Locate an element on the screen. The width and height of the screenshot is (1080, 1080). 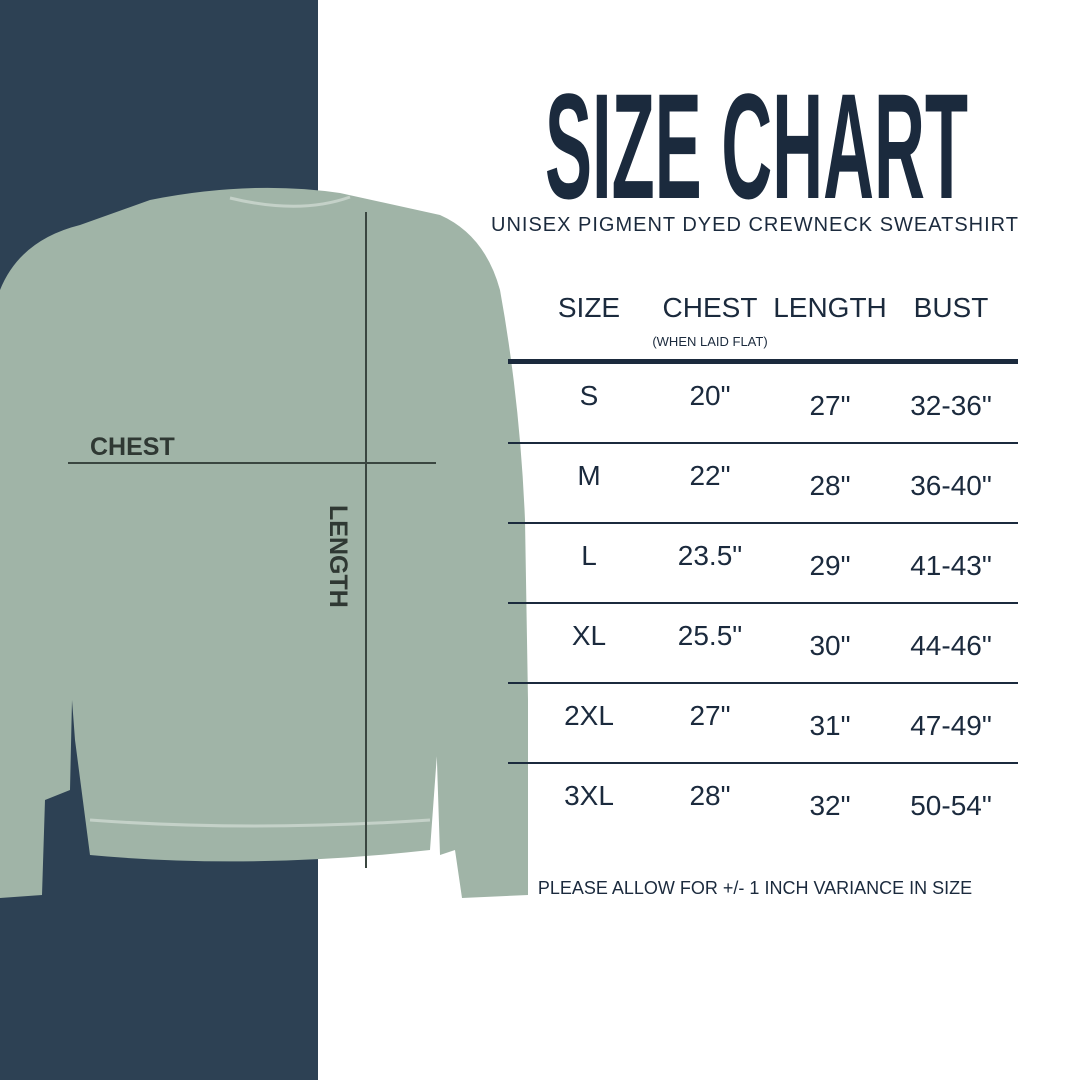
cell-size: S is located at coordinates (589, 395).